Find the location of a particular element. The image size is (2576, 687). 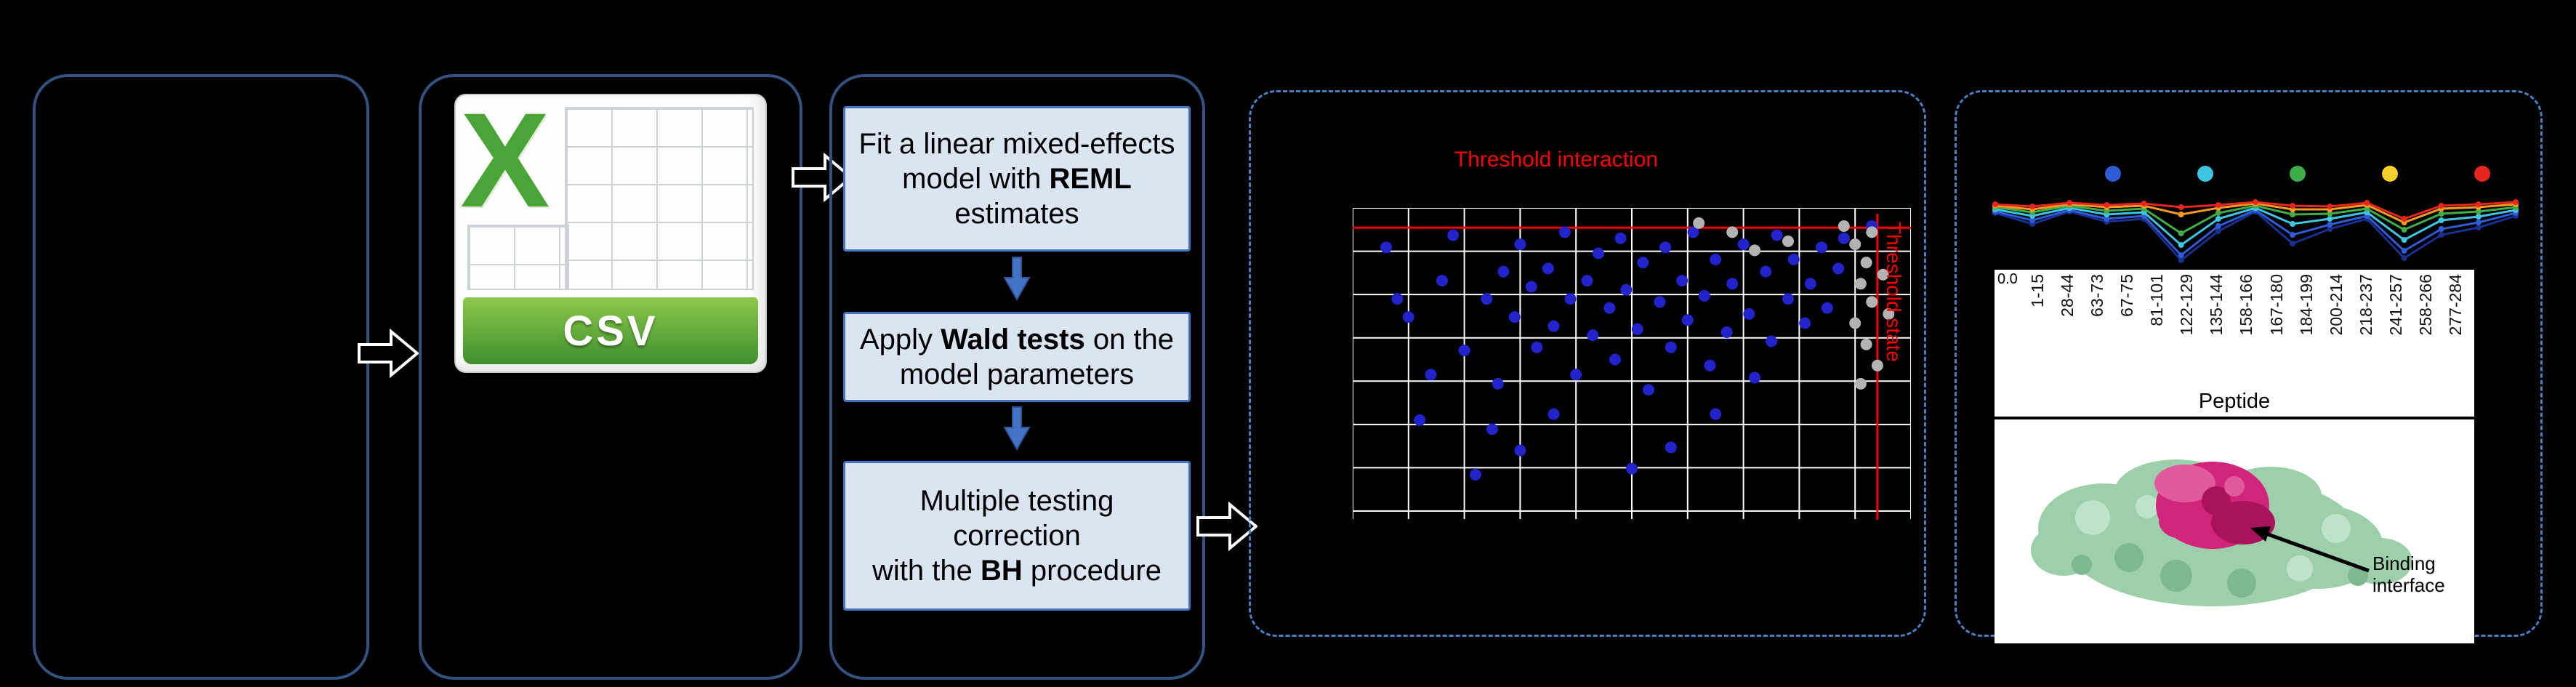

timepoint-legend is located at coordinates (2297, 174).